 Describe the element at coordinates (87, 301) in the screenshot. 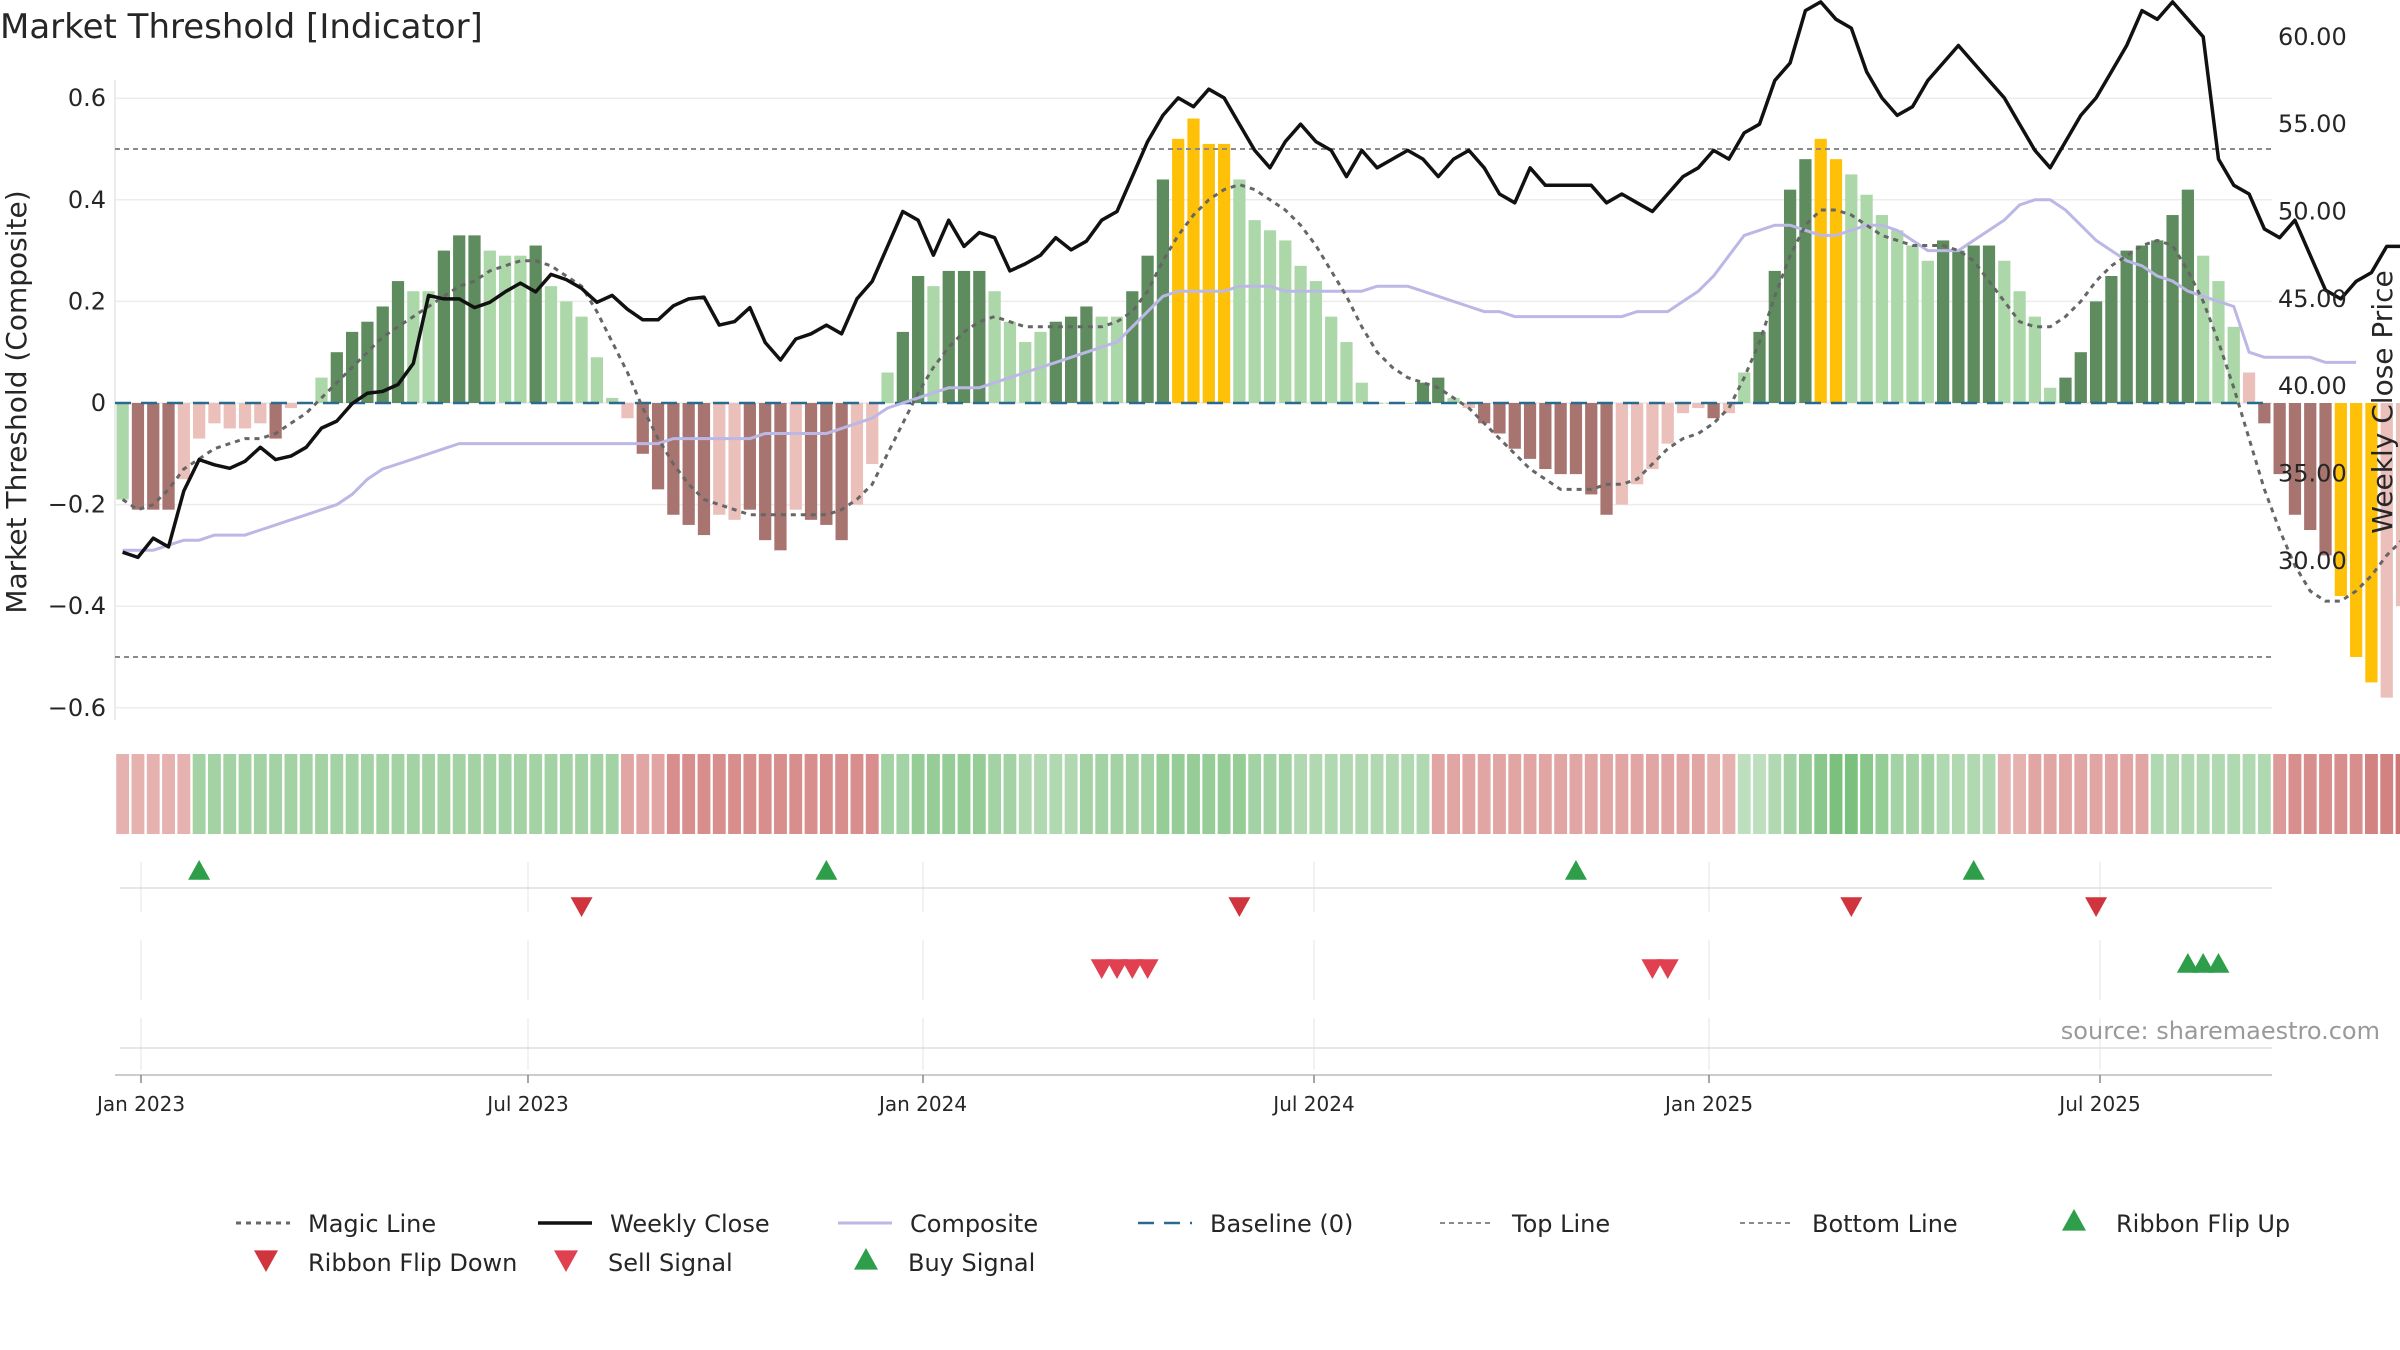

I see `left-y-tick-label: 0.2` at that location.